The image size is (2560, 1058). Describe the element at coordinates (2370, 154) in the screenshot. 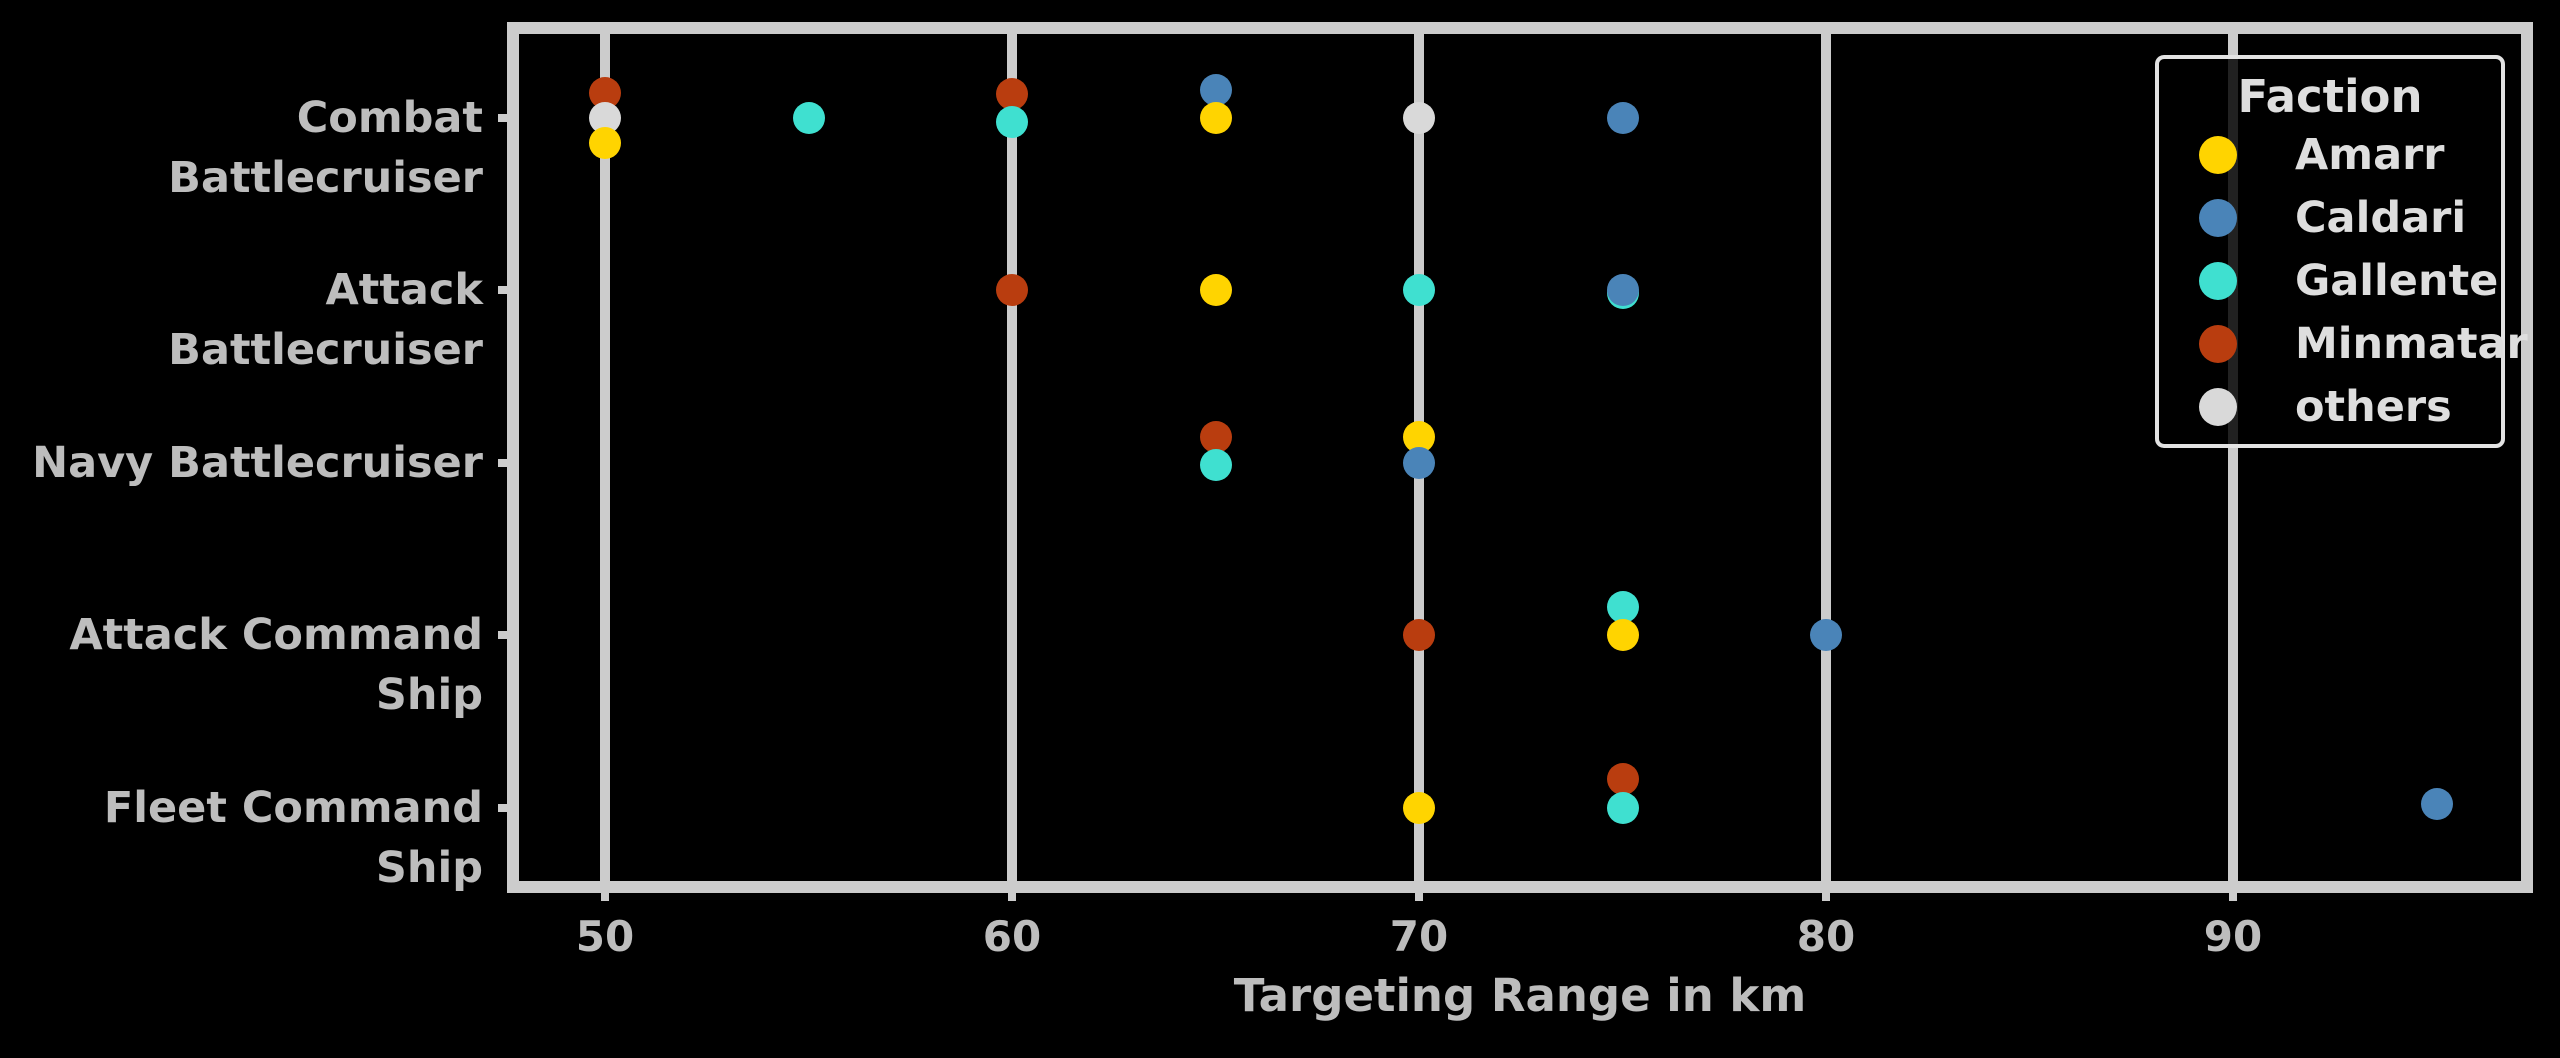

I see `legend-entry-label: Amarr` at that location.